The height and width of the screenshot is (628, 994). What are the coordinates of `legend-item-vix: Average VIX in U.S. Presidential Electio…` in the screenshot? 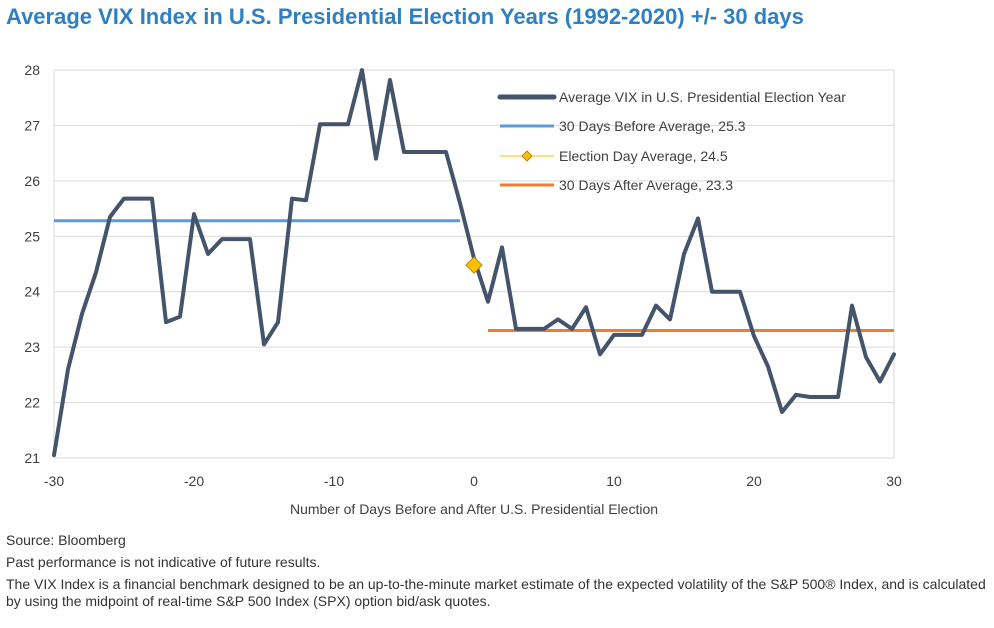 It's located at (702, 97).